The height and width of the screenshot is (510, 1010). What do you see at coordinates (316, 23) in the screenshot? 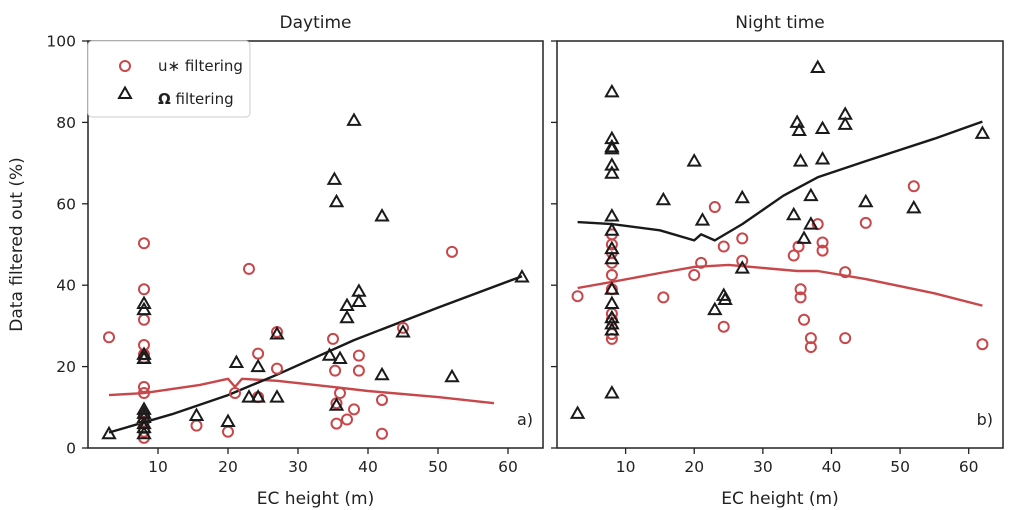
I see `panel-title: Daytime` at bounding box center [316, 23].